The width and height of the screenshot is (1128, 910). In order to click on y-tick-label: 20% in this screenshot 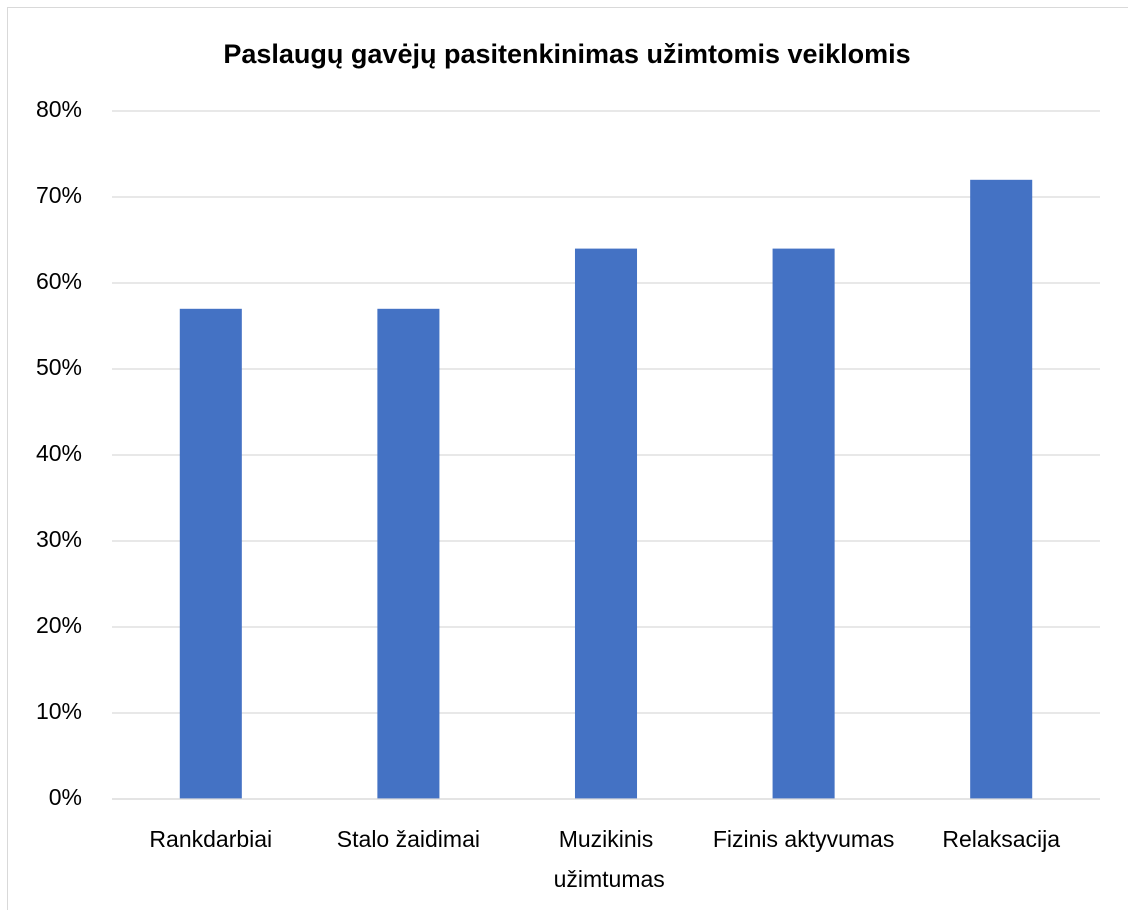, I will do `click(59, 625)`.